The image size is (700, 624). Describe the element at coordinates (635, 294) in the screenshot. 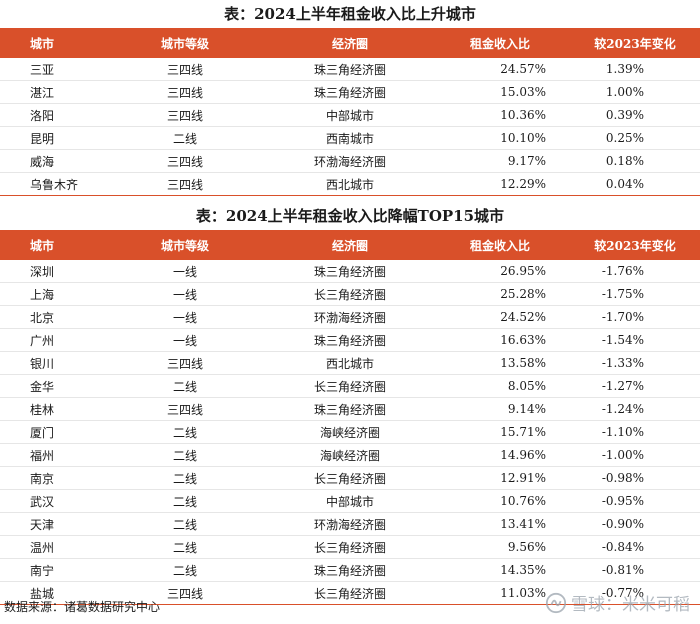

I see `cell-change-vs-2023: -1.75%` at that location.